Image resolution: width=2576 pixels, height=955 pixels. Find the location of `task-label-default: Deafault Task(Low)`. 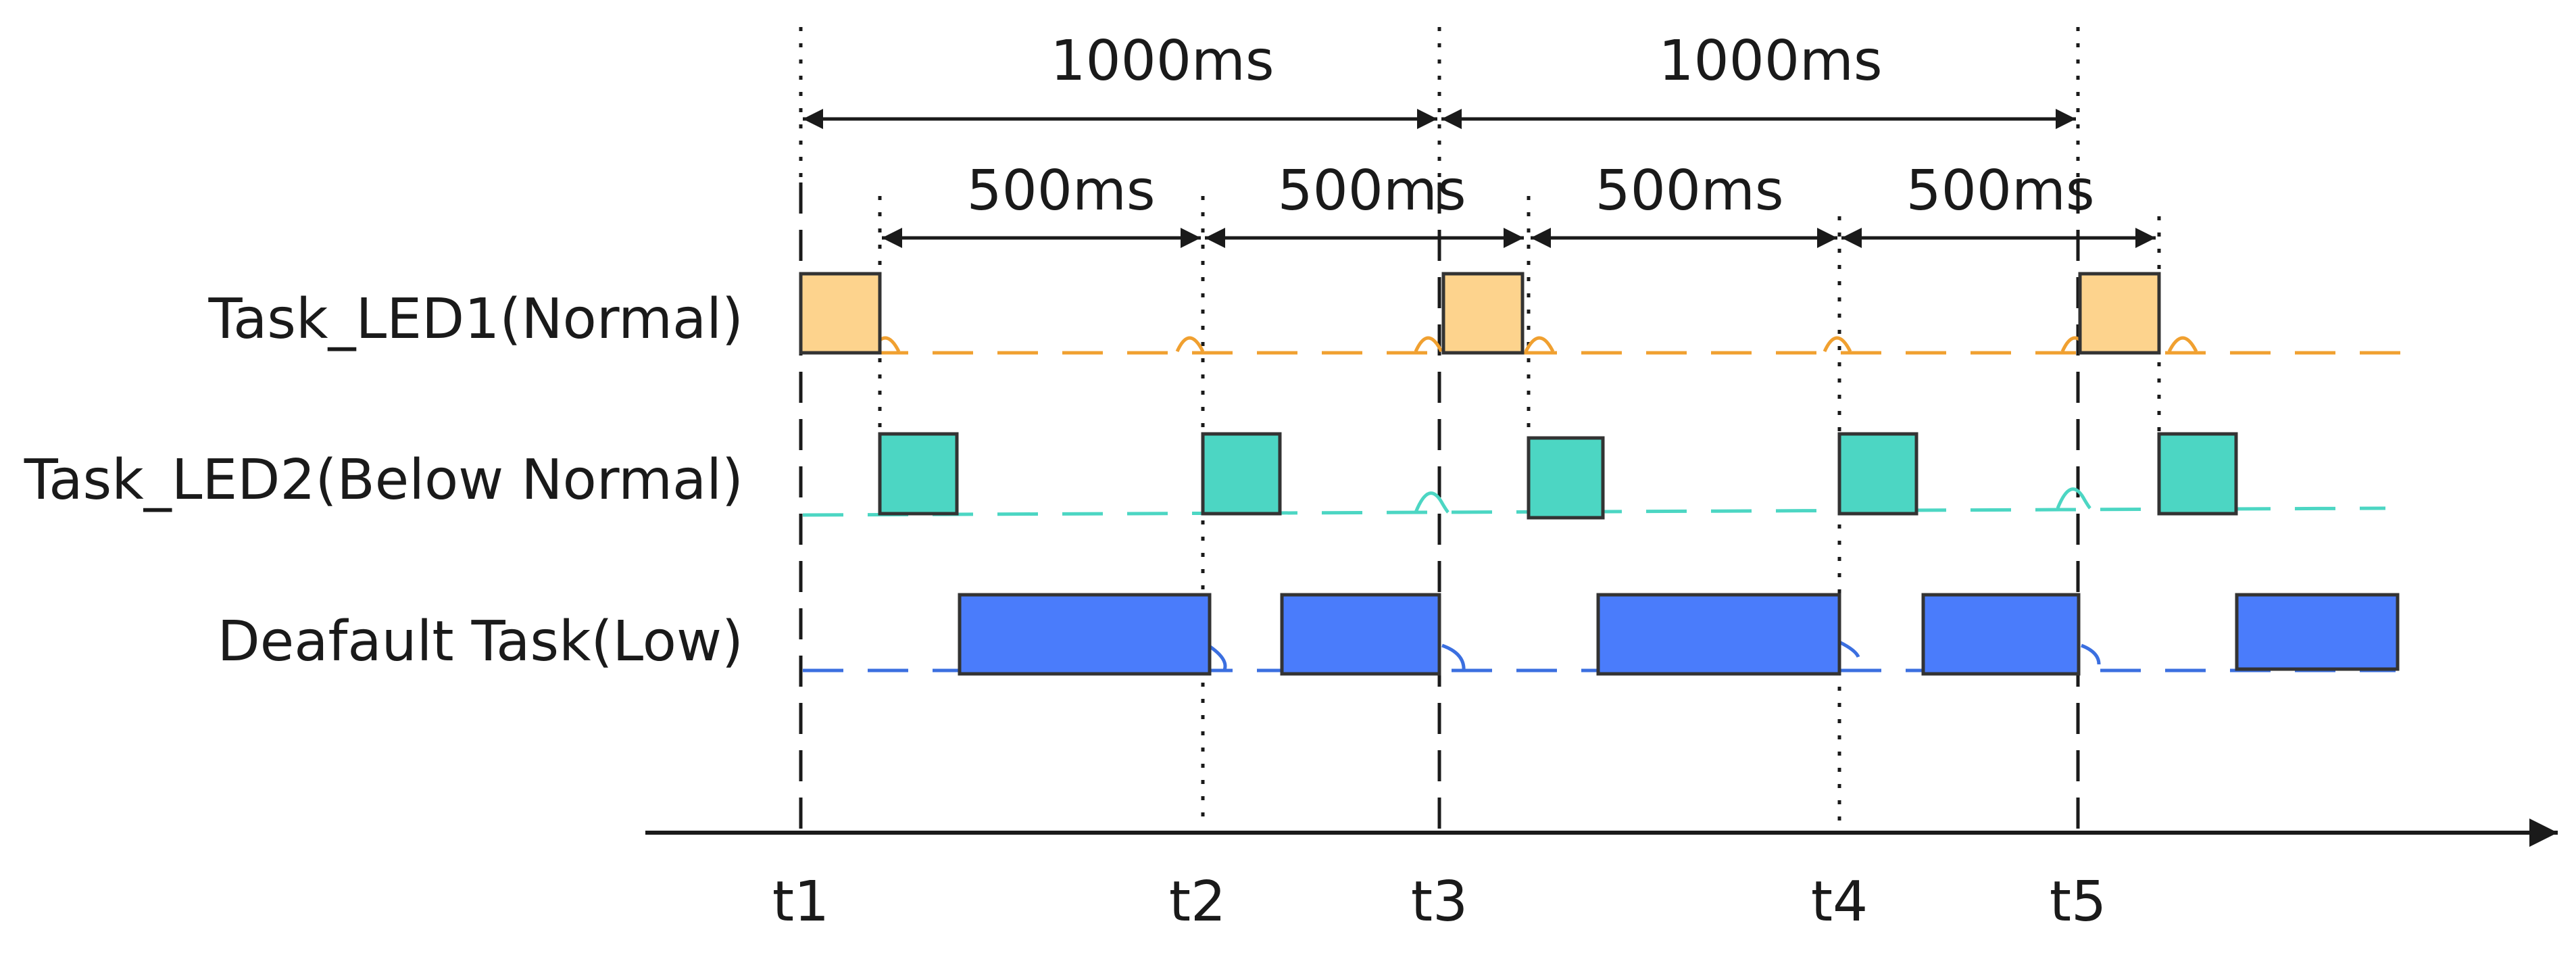

task-label-default: Deafault Task(Low) is located at coordinates (481, 642).